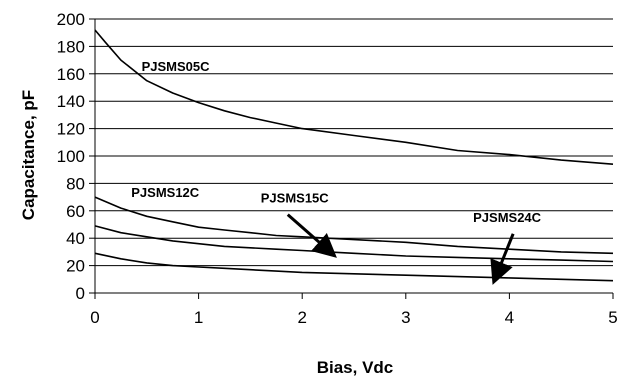 This screenshot has height=381, width=624. Describe the element at coordinates (311, 235) in the screenshot. I see `arrow-pjsms15c` at that location.